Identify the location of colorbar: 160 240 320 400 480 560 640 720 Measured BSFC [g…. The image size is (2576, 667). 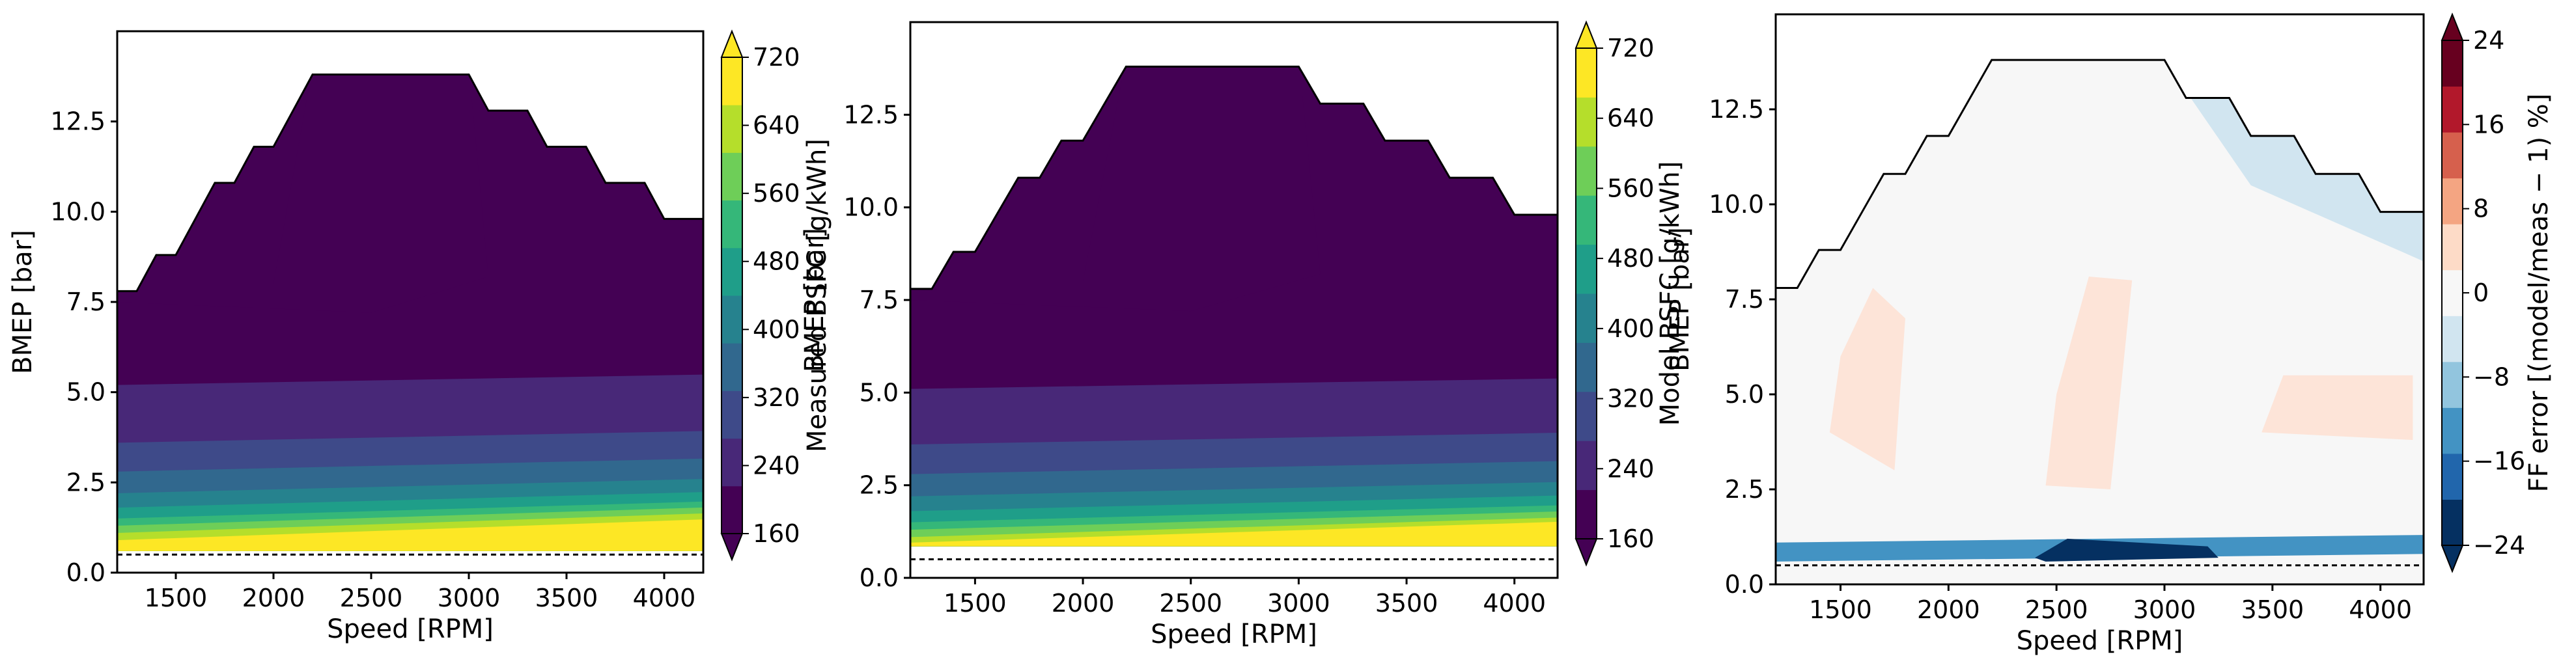
(776, 295).